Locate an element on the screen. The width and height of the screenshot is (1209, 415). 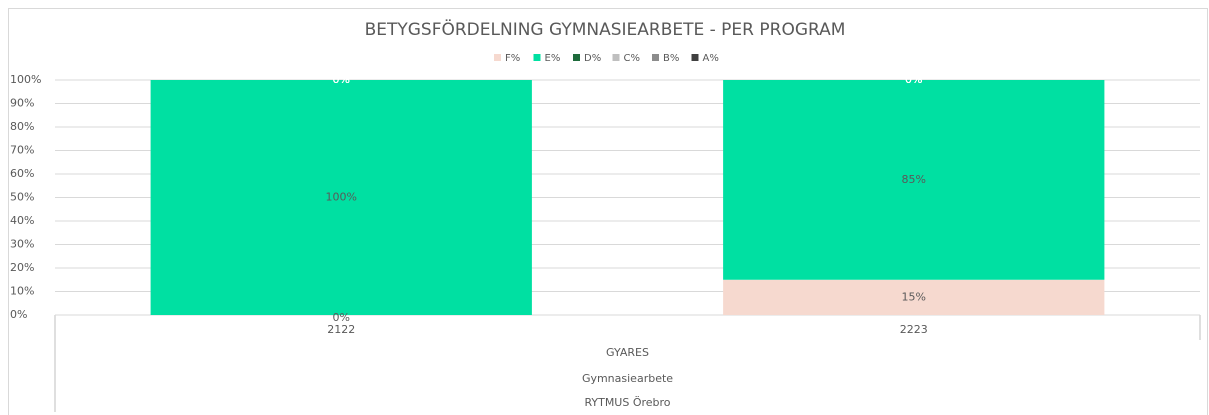
legend-label: D% is located at coordinates (592, 58).